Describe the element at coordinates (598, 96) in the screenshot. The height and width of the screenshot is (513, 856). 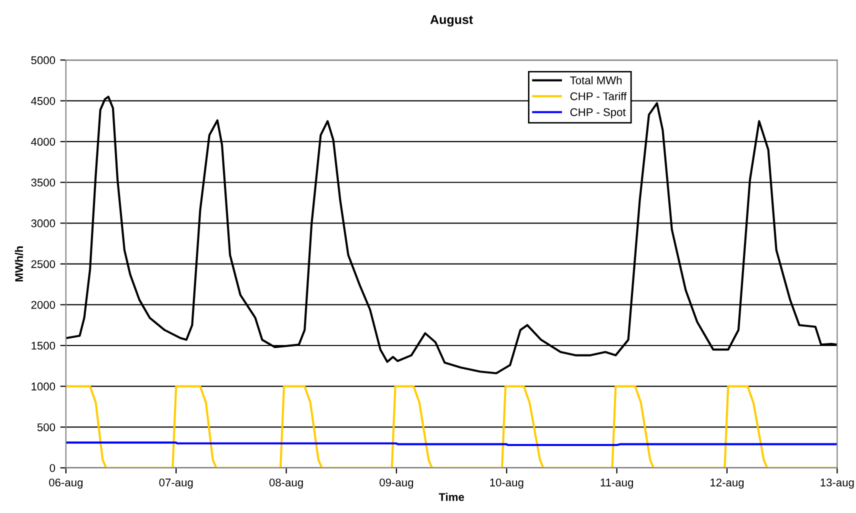
I see `legend-label: CHP - Tariff` at that location.